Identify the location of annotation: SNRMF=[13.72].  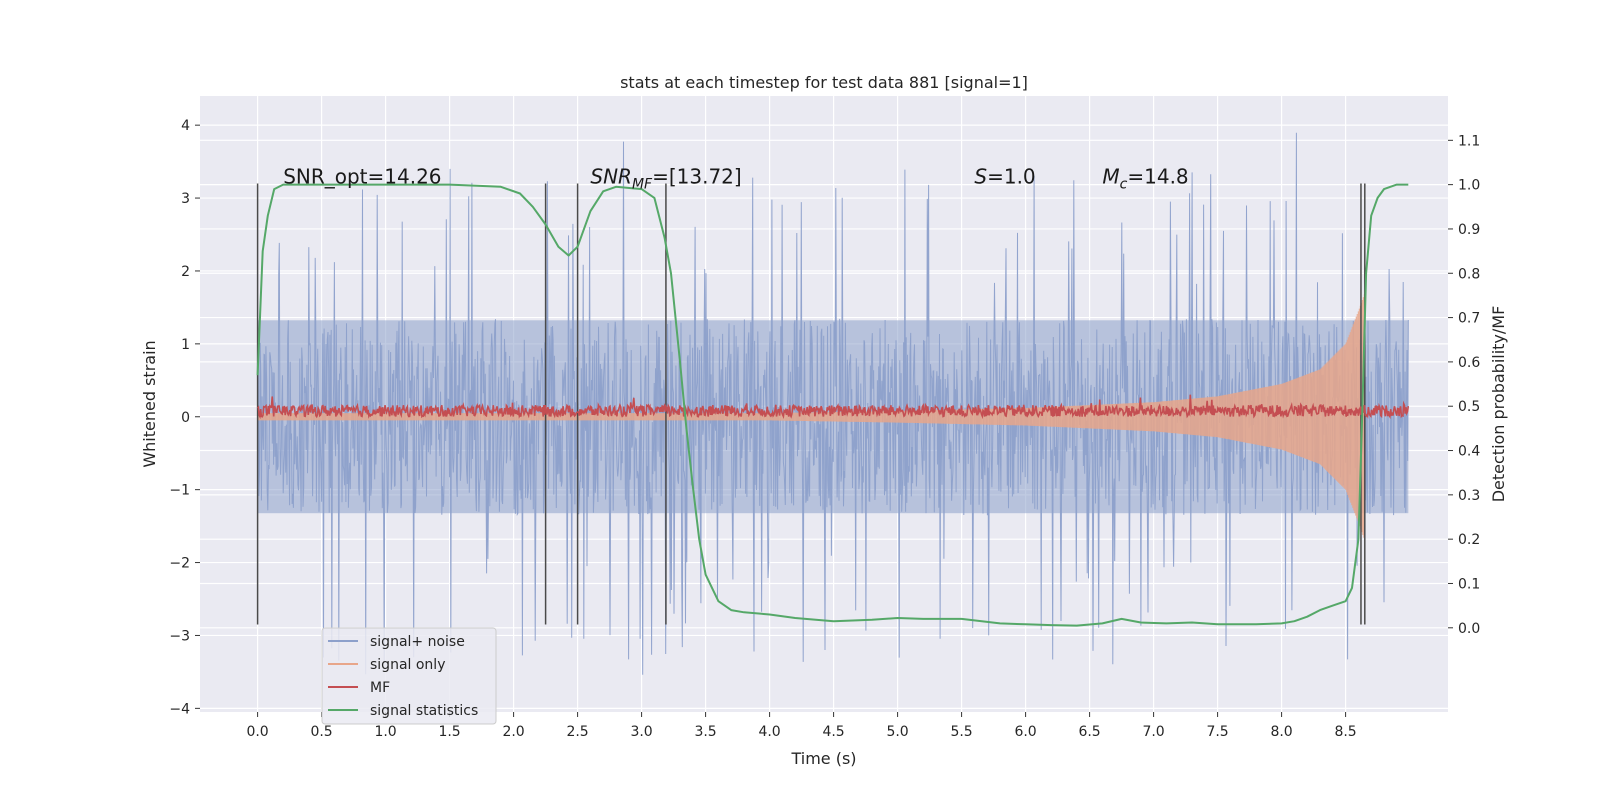
(665, 178).